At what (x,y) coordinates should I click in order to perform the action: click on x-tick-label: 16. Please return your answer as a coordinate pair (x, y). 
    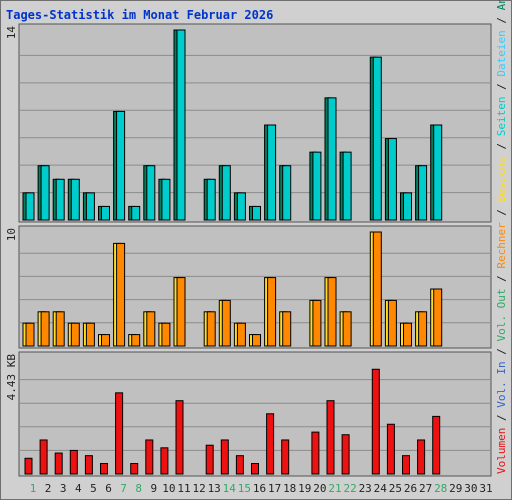
    Looking at the image, I should click on (259, 488).